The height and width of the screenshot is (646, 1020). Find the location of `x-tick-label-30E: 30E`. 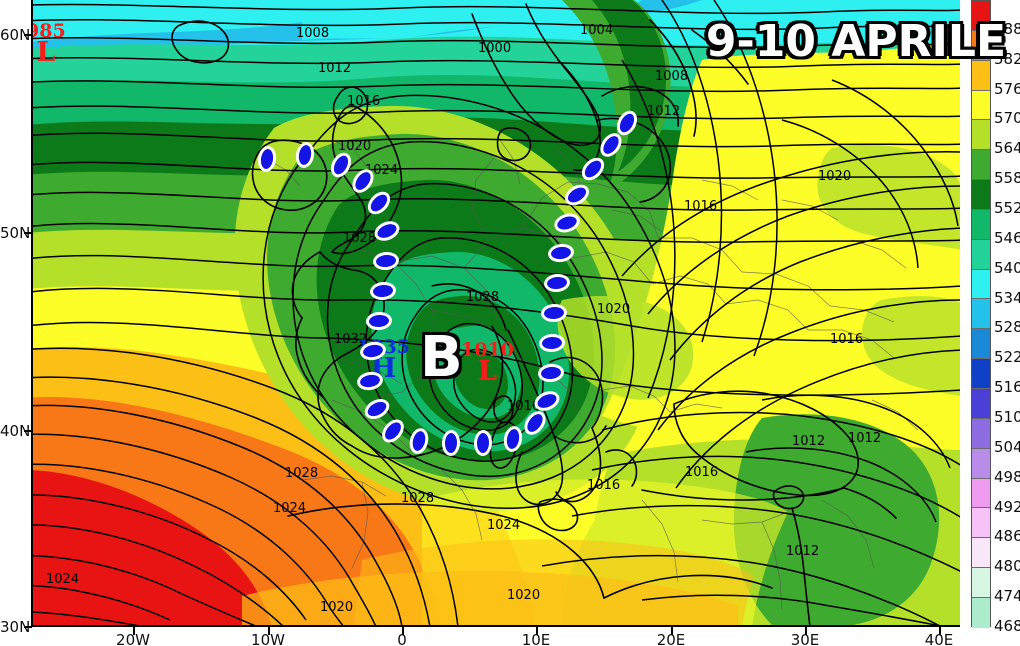

x-tick-label-30E: 30E is located at coordinates (805, 638).